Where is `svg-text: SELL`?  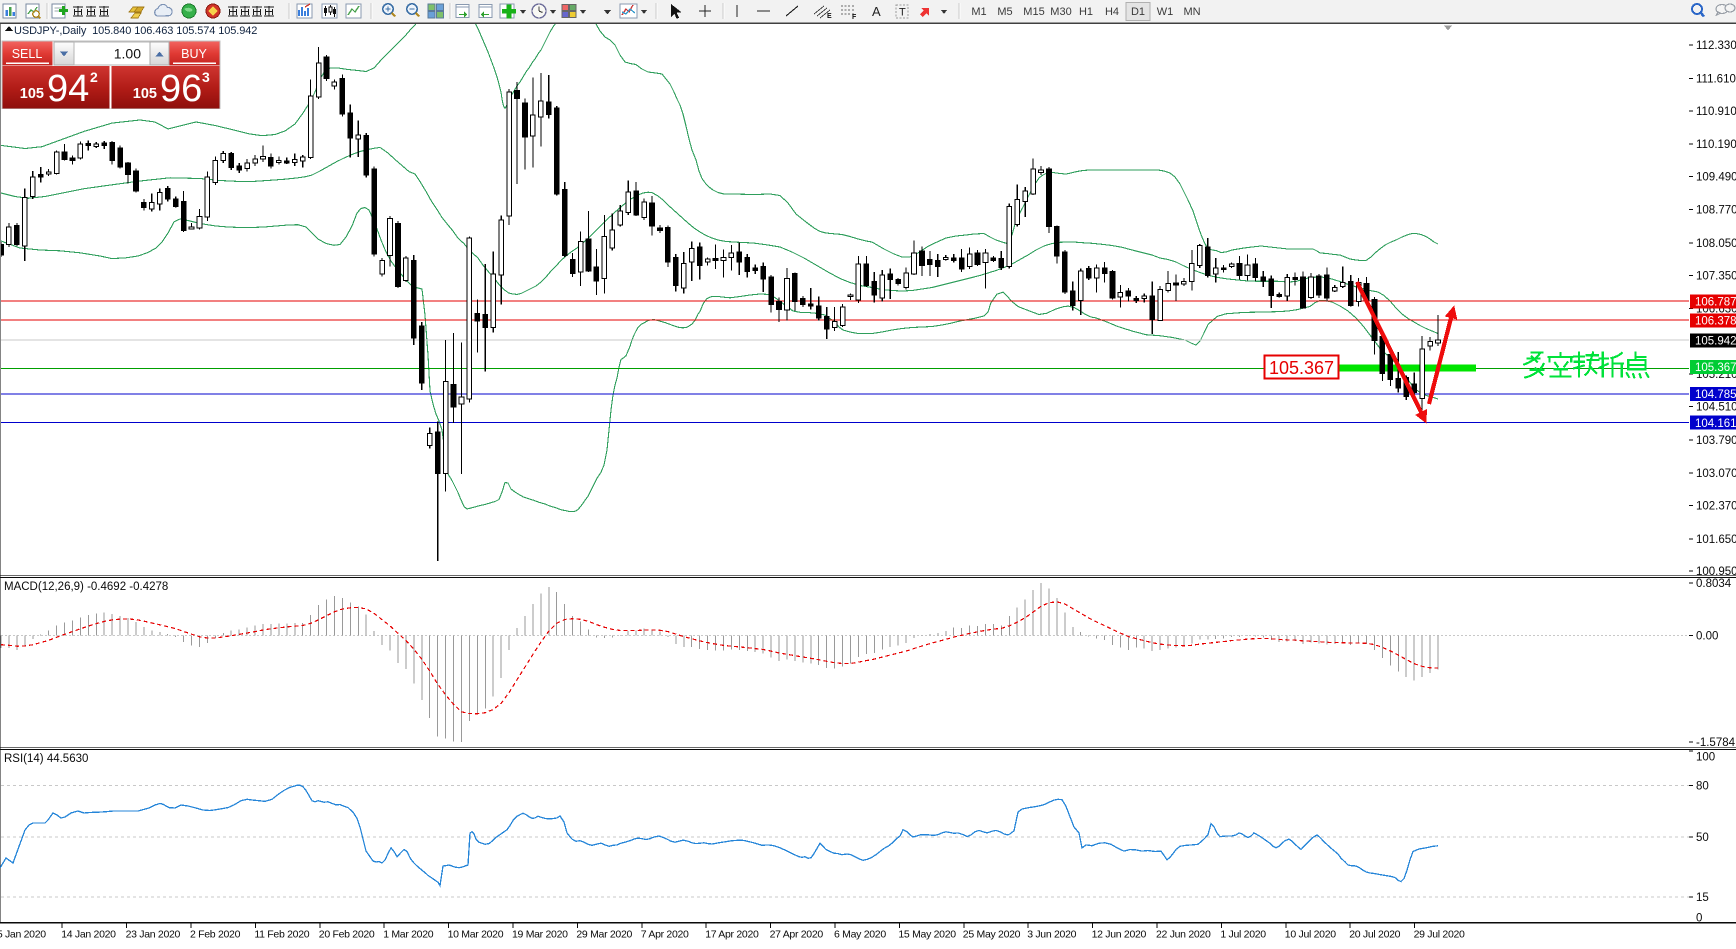 svg-text: SELL is located at coordinates (27, 54).